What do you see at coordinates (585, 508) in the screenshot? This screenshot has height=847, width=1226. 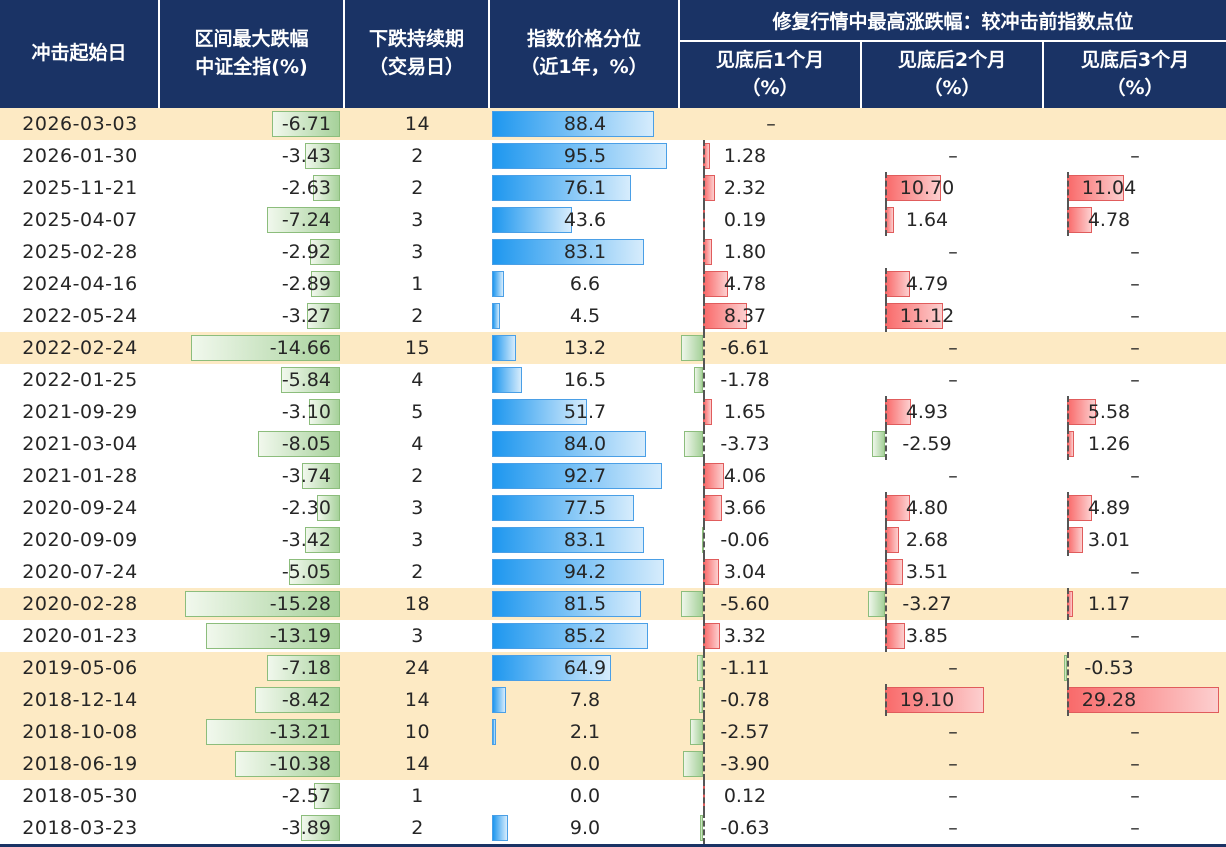 I see `cell-price-percentile: 77.5` at bounding box center [585, 508].